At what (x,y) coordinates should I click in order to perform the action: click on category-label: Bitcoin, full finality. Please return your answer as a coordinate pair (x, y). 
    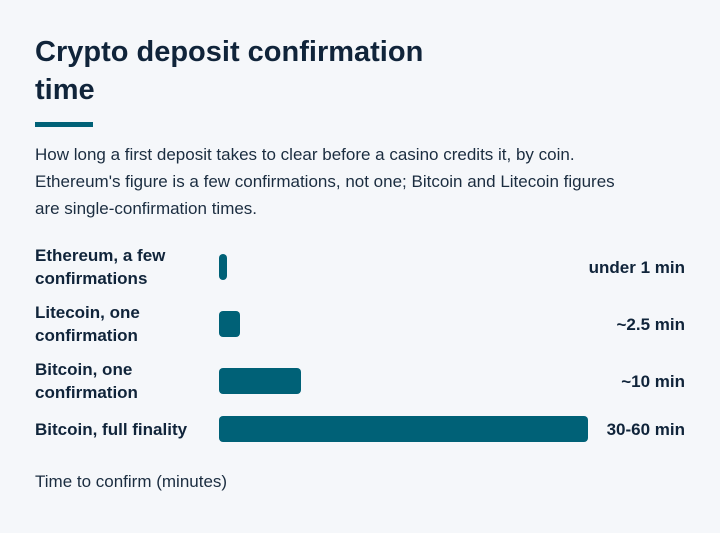
    Looking at the image, I should click on (111, 429).